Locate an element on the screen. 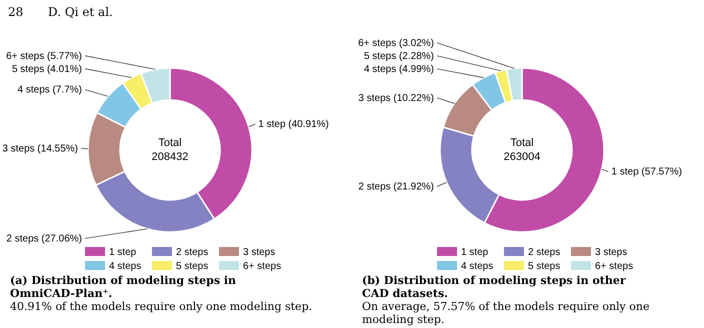 The image size is (704, 328). data-label: 1 step (40.91%) is located at coordinates (293, 124).